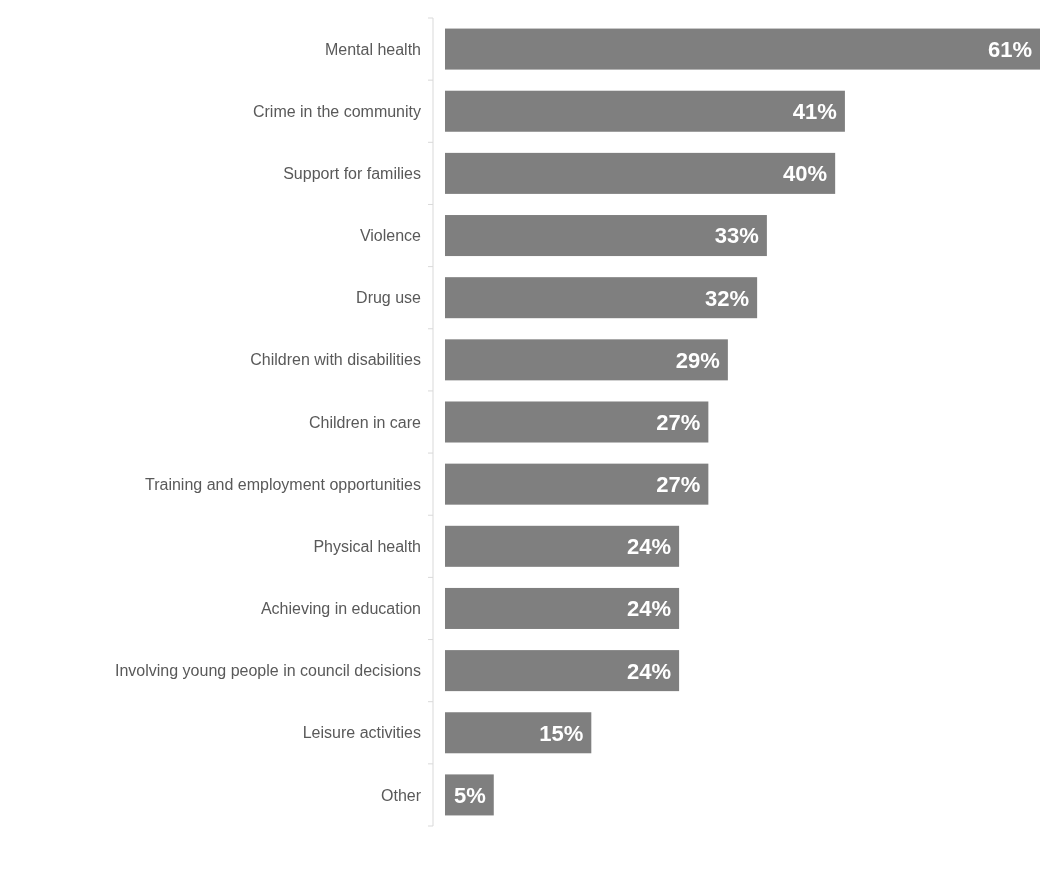 This screenshot has width=1044, height=876. I want to click on y-tick-label: Children in care, so click(365, 422).